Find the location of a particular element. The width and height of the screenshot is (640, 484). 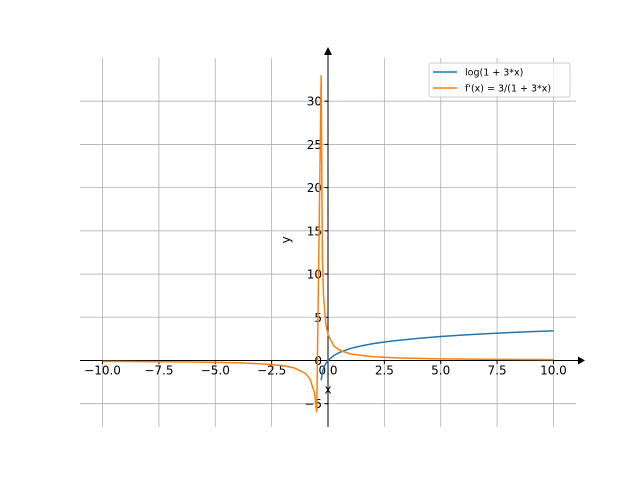

y-tick-label: 20 is located at coordinates (314, 188).